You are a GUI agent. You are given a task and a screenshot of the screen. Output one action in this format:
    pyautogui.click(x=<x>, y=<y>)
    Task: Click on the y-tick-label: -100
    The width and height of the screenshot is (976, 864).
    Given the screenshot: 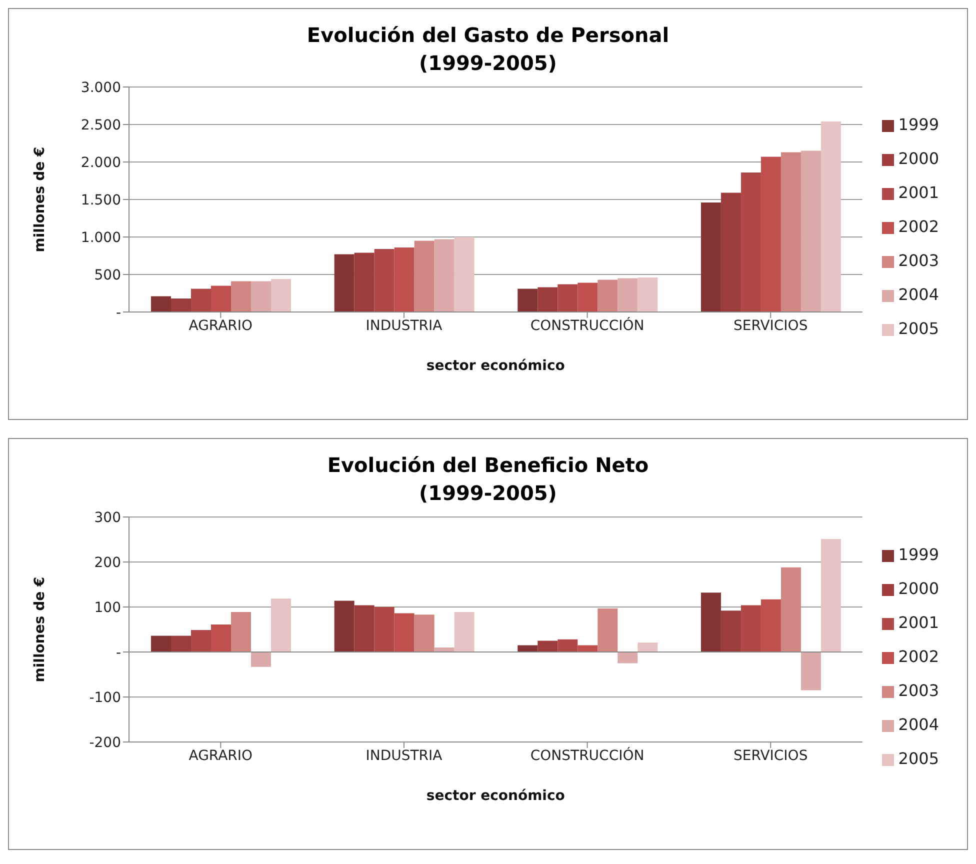 What is the action you would take?
    pyautogui.click(x=105, y=698)
    